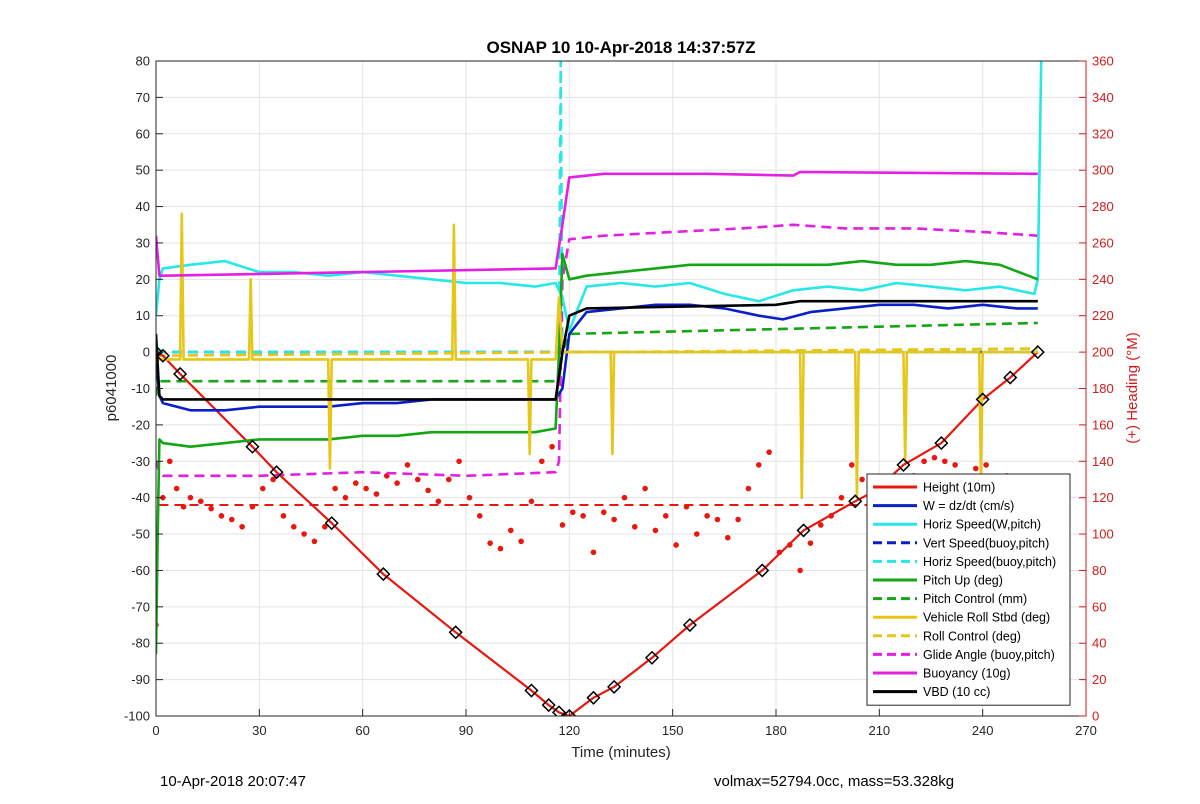  What do you see at coordinates (143, 315) in the screenshot?
I see `y-tick-label: 10` at bounding box center [143, 315].